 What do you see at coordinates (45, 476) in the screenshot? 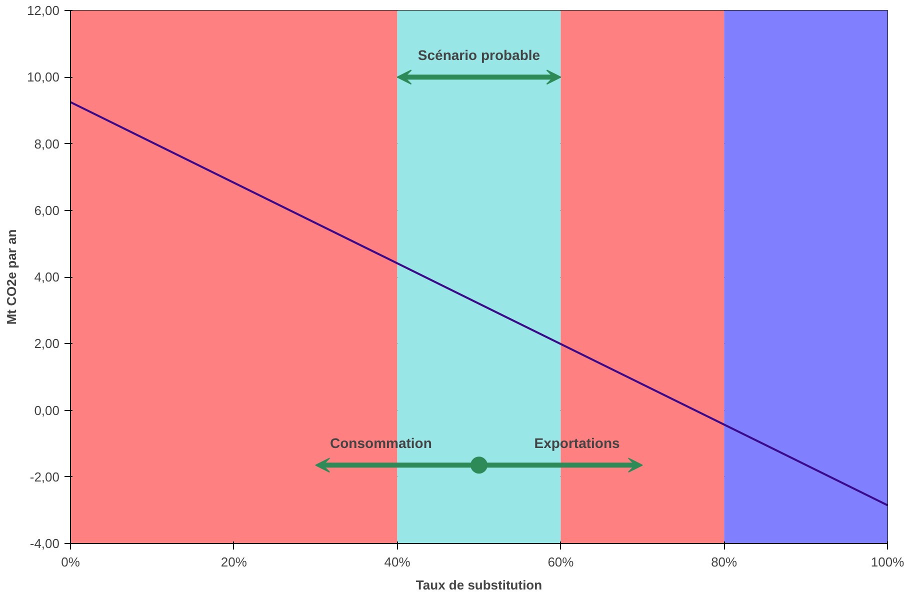
I see `y-tick-label: -2,00` at bounding box center [45, 476].